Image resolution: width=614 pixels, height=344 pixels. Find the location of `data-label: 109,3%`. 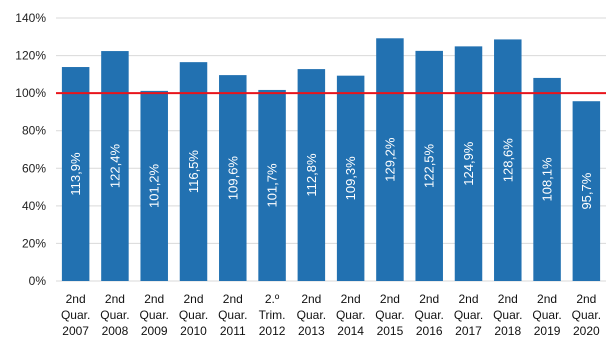

data-label: 109,3% is located at coordinates (350, 178).